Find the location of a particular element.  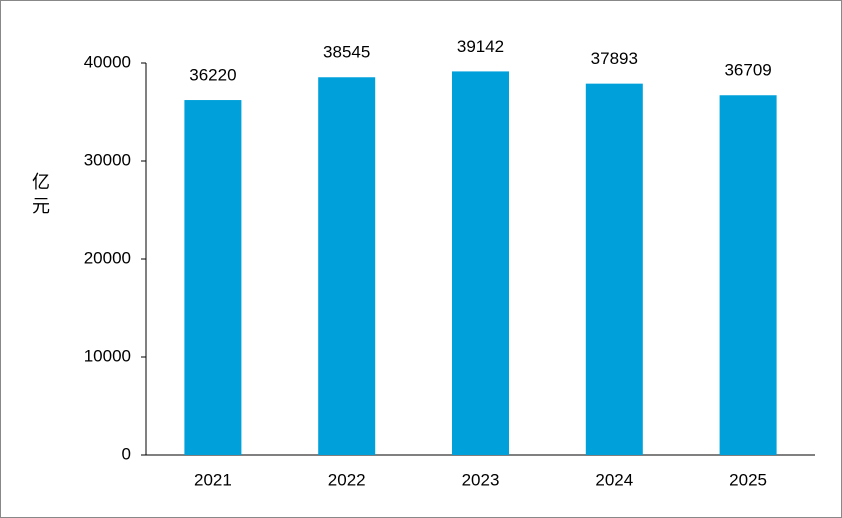

y-tick-label: 20000 is located at coordinates (107, 257).